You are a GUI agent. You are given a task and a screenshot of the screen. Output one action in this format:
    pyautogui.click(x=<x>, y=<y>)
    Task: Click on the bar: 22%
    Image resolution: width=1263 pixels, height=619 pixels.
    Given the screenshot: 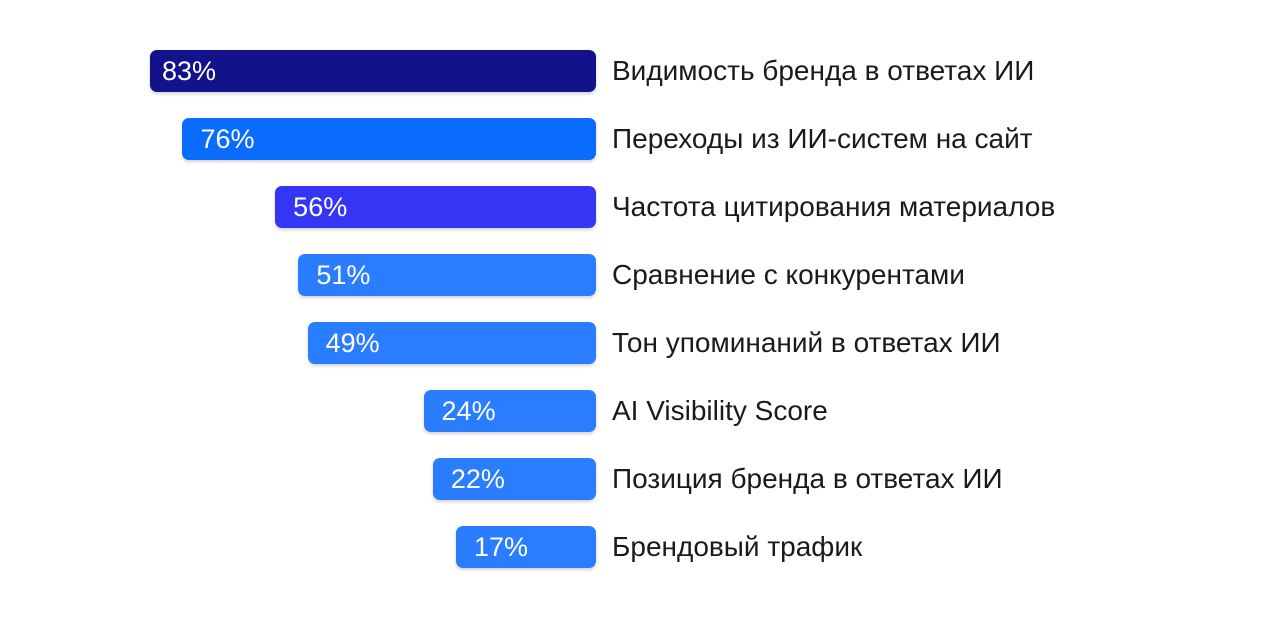 What is the action you would take?
    pyautogui.click(x=514, y=479)
    